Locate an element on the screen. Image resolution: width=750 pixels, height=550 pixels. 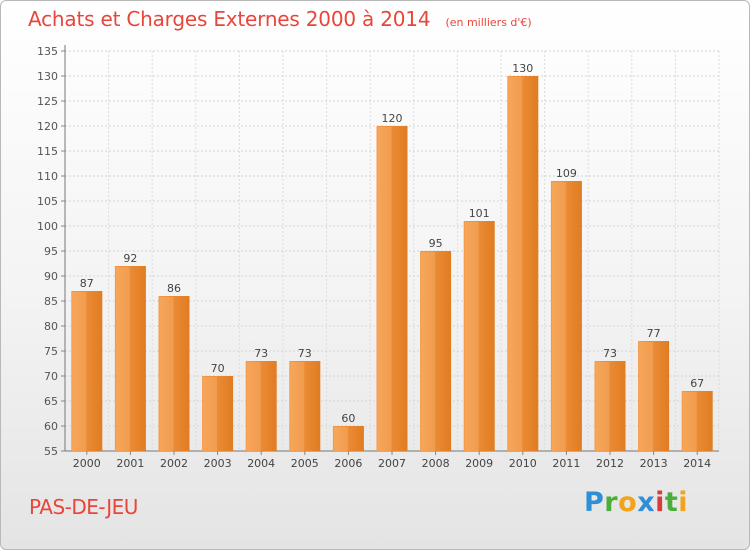
x-tick-label: 2005 is located at coordinates (305, 463).